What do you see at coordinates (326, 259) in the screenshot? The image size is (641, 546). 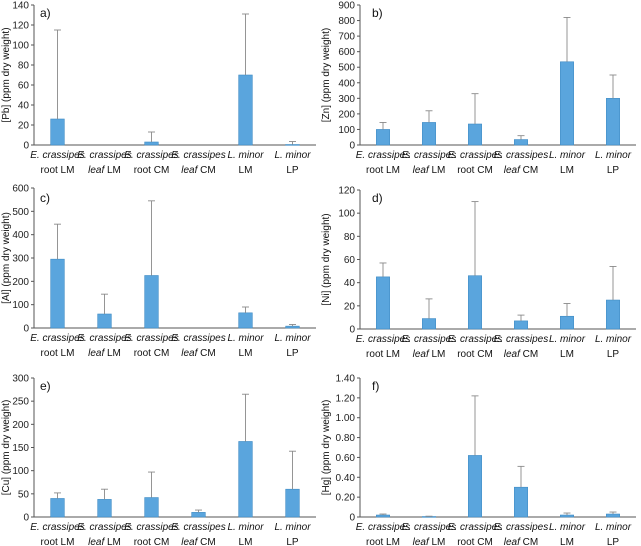 I see `y-axis-label: [Ni] (ppm dry weight)` at bounding box center [326, 259].